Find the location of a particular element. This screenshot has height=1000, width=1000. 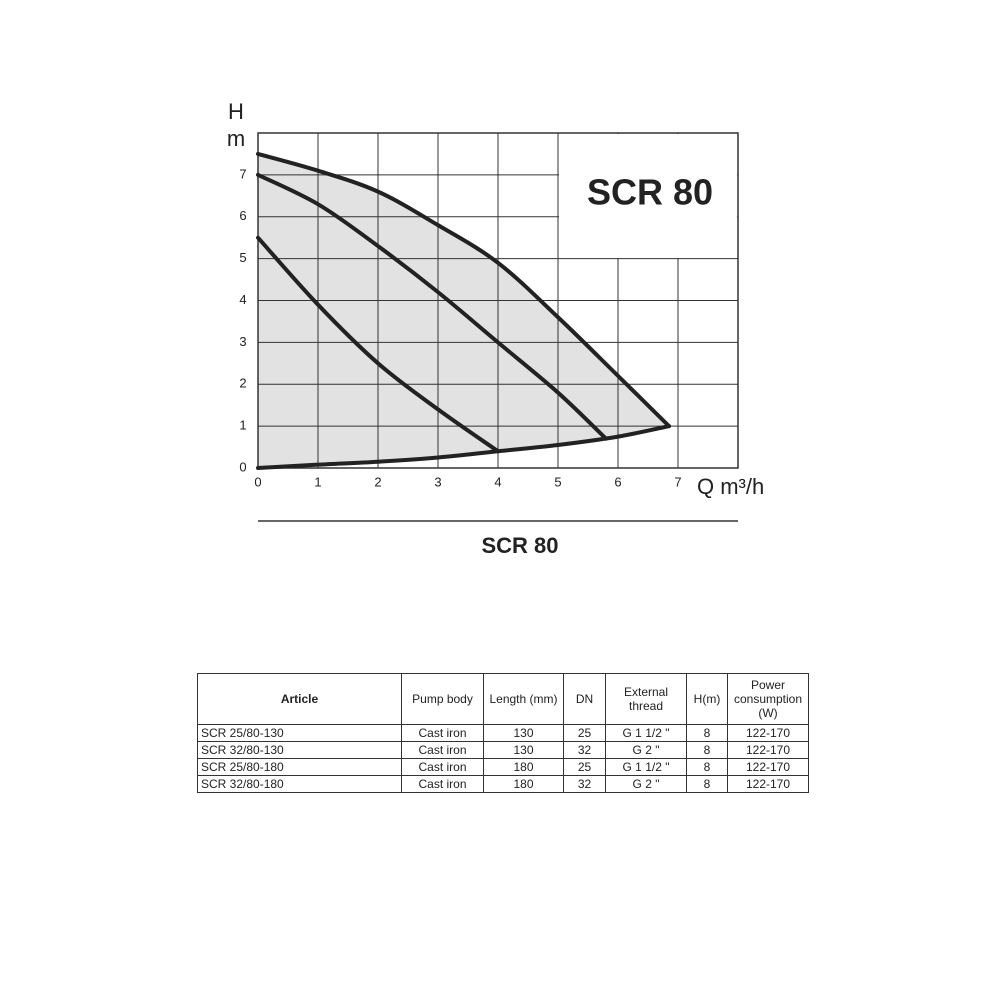

y-tick-label: 0 is located at coordinates (242, 466).